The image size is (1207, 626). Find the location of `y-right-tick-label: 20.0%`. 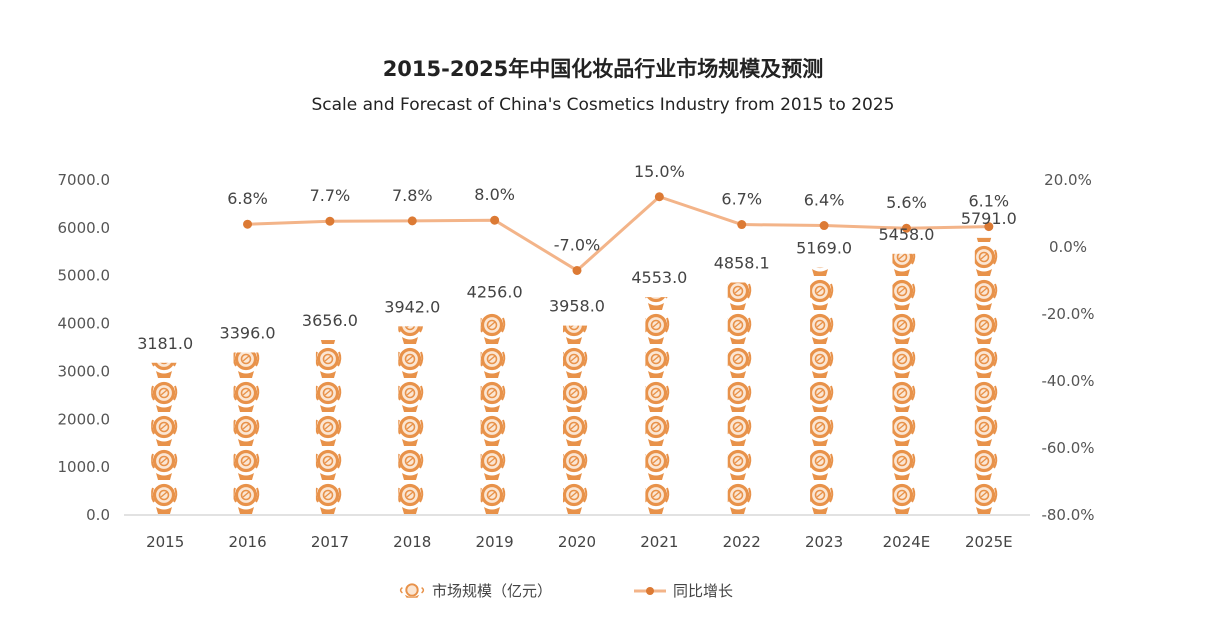

y-right-tick-label: 20.0% is located at coordinates (1068, 180).